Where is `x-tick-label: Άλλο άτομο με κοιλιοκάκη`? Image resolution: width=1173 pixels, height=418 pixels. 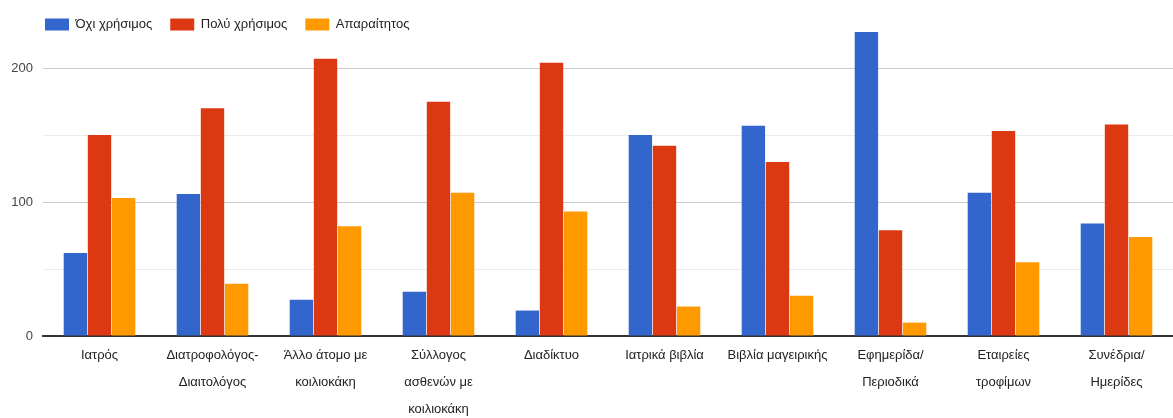
x-tick-label: Άλλο άτομο με κοιλιοκάκη is located at coordinates (325, 368).